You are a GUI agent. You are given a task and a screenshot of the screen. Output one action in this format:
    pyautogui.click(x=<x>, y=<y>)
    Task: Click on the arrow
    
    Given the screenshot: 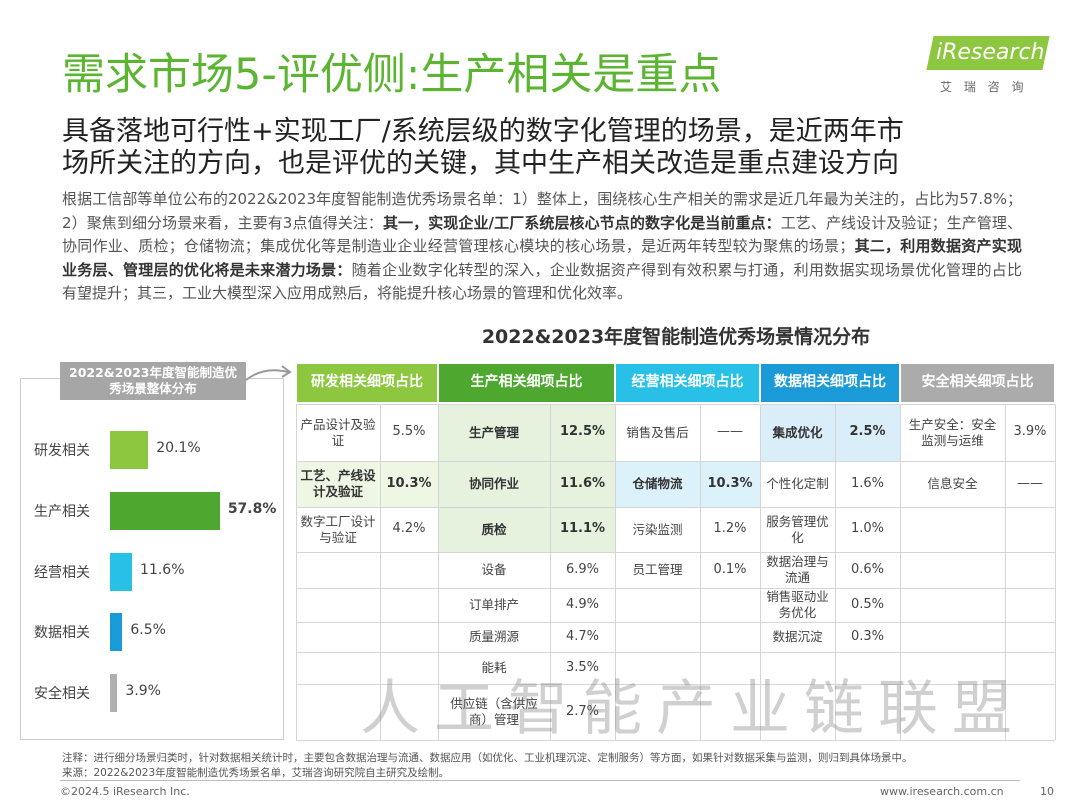 What is the action you would take?
    pyautogui.click(x=268, y=373)
    